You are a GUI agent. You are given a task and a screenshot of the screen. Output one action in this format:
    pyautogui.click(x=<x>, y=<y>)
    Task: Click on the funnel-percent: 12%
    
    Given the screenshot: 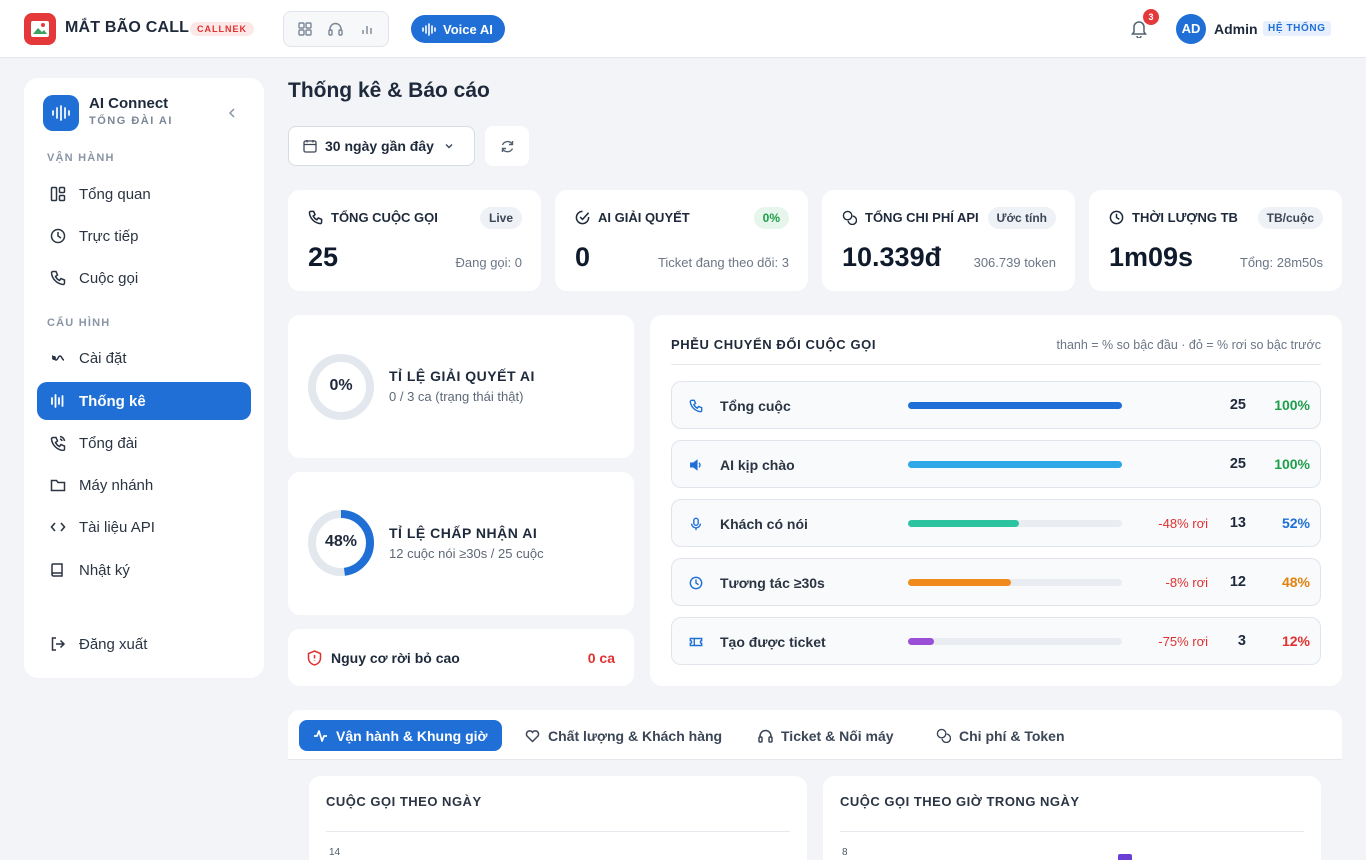 What is the action you would take?
    pyautogui.click(x=1295, y=641)
    